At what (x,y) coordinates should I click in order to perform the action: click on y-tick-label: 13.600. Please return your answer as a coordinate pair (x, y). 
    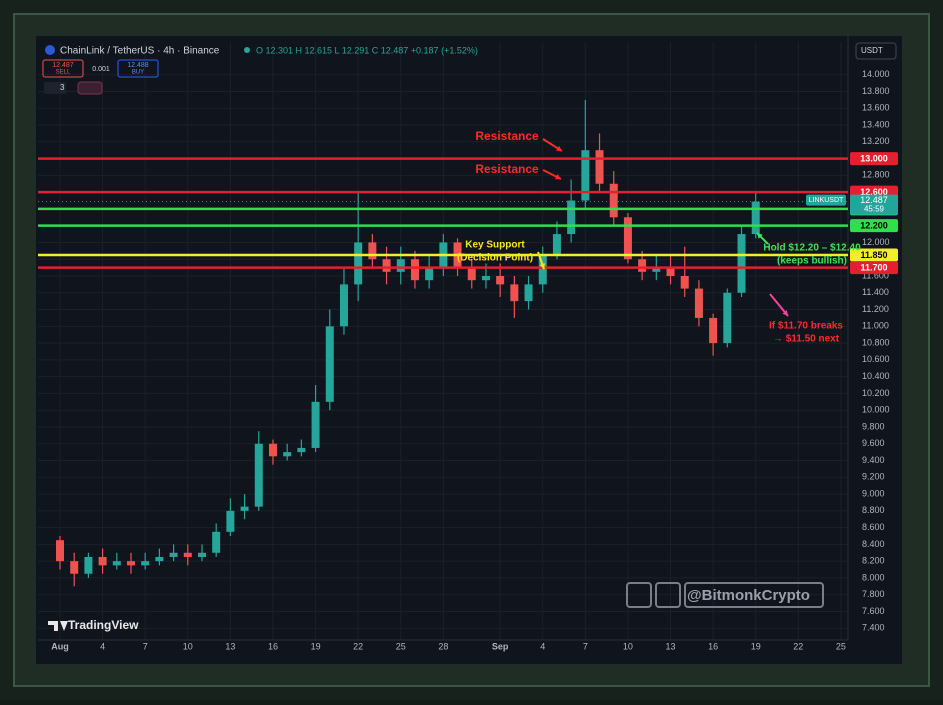
    Looking at the image, I should click on (876, 108).